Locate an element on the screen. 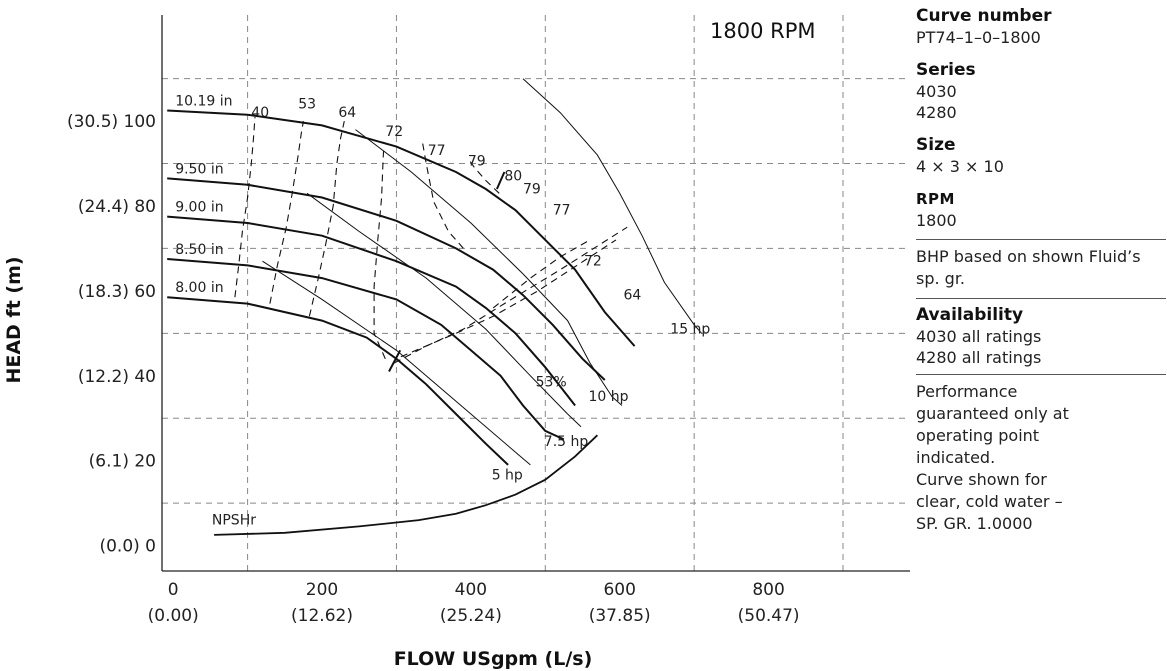 The width and height of the screenshot is (1167, 671). x-tick-sublabel: (50.47) is located at coordinates (769, 616).